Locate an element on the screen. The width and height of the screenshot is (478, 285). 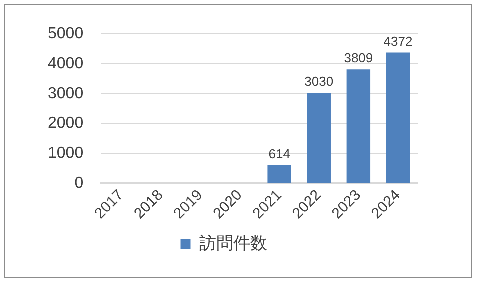
data-label: 3809 is located at coordinates (359, 58).